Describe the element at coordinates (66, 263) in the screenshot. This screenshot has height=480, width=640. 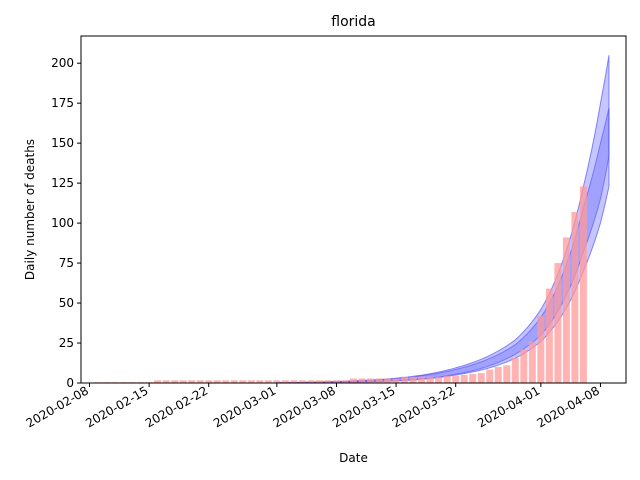
I see `y-tick-label: 75` at that location.